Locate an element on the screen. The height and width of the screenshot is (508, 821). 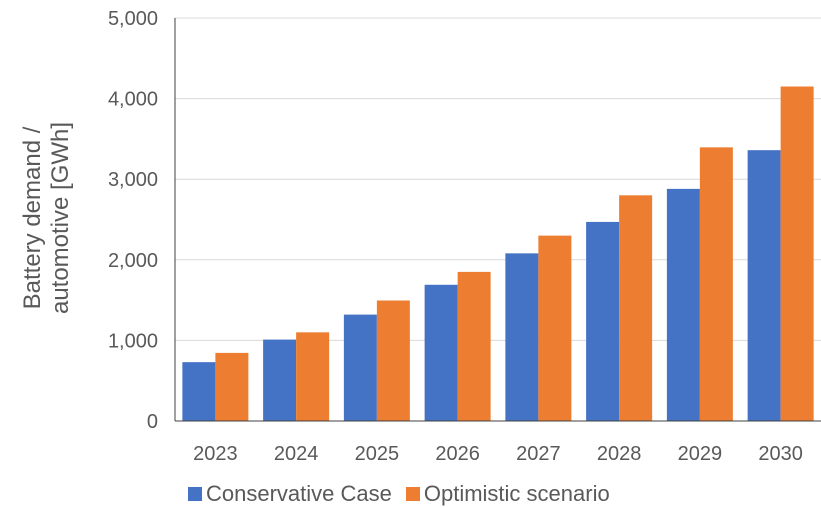
y-tick-label: 3,000 is located at coordinates (133, 180).